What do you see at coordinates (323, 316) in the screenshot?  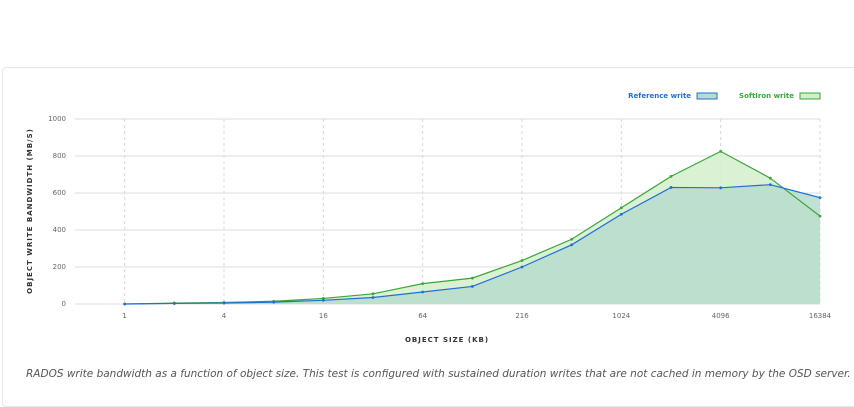 I see `x-tick-label: 16` at bounding box center [323, 316].